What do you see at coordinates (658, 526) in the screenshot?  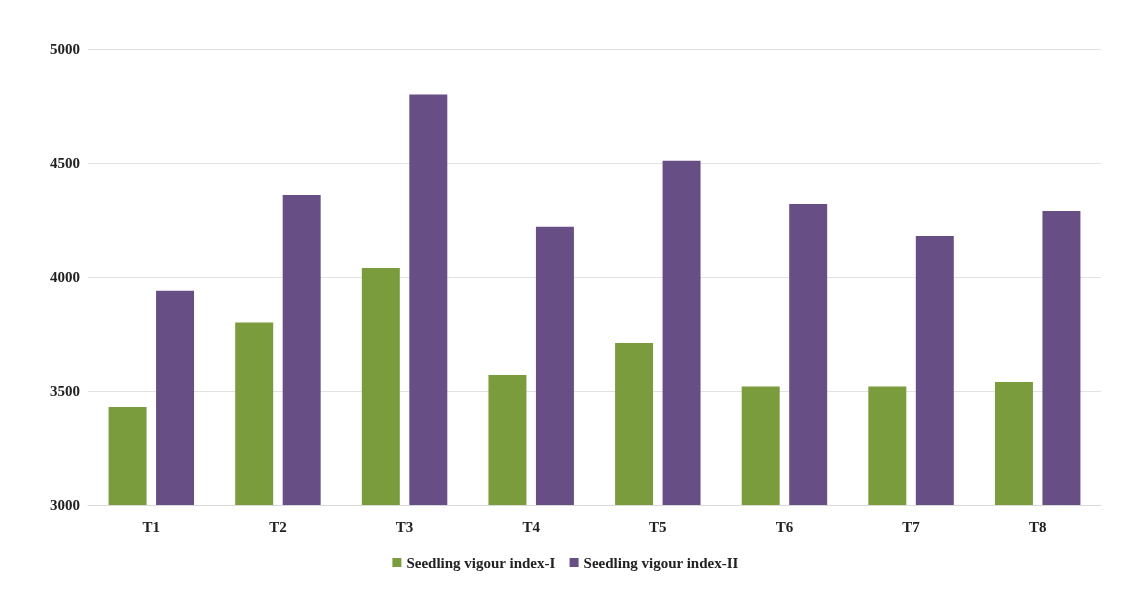 I see `x-tick-label: T5` at bounding box center [658, 526].